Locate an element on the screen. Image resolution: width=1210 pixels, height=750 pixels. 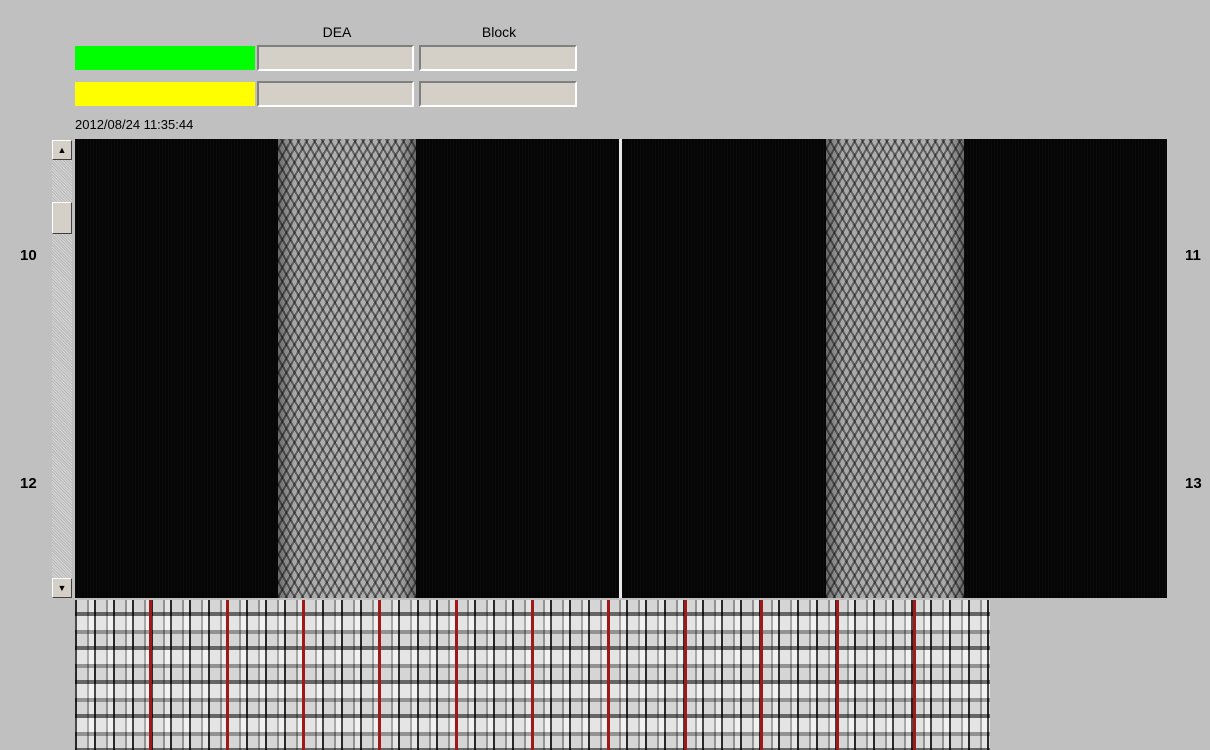
arrow-down-icon: ▼ is located at coordinates (62, 587).